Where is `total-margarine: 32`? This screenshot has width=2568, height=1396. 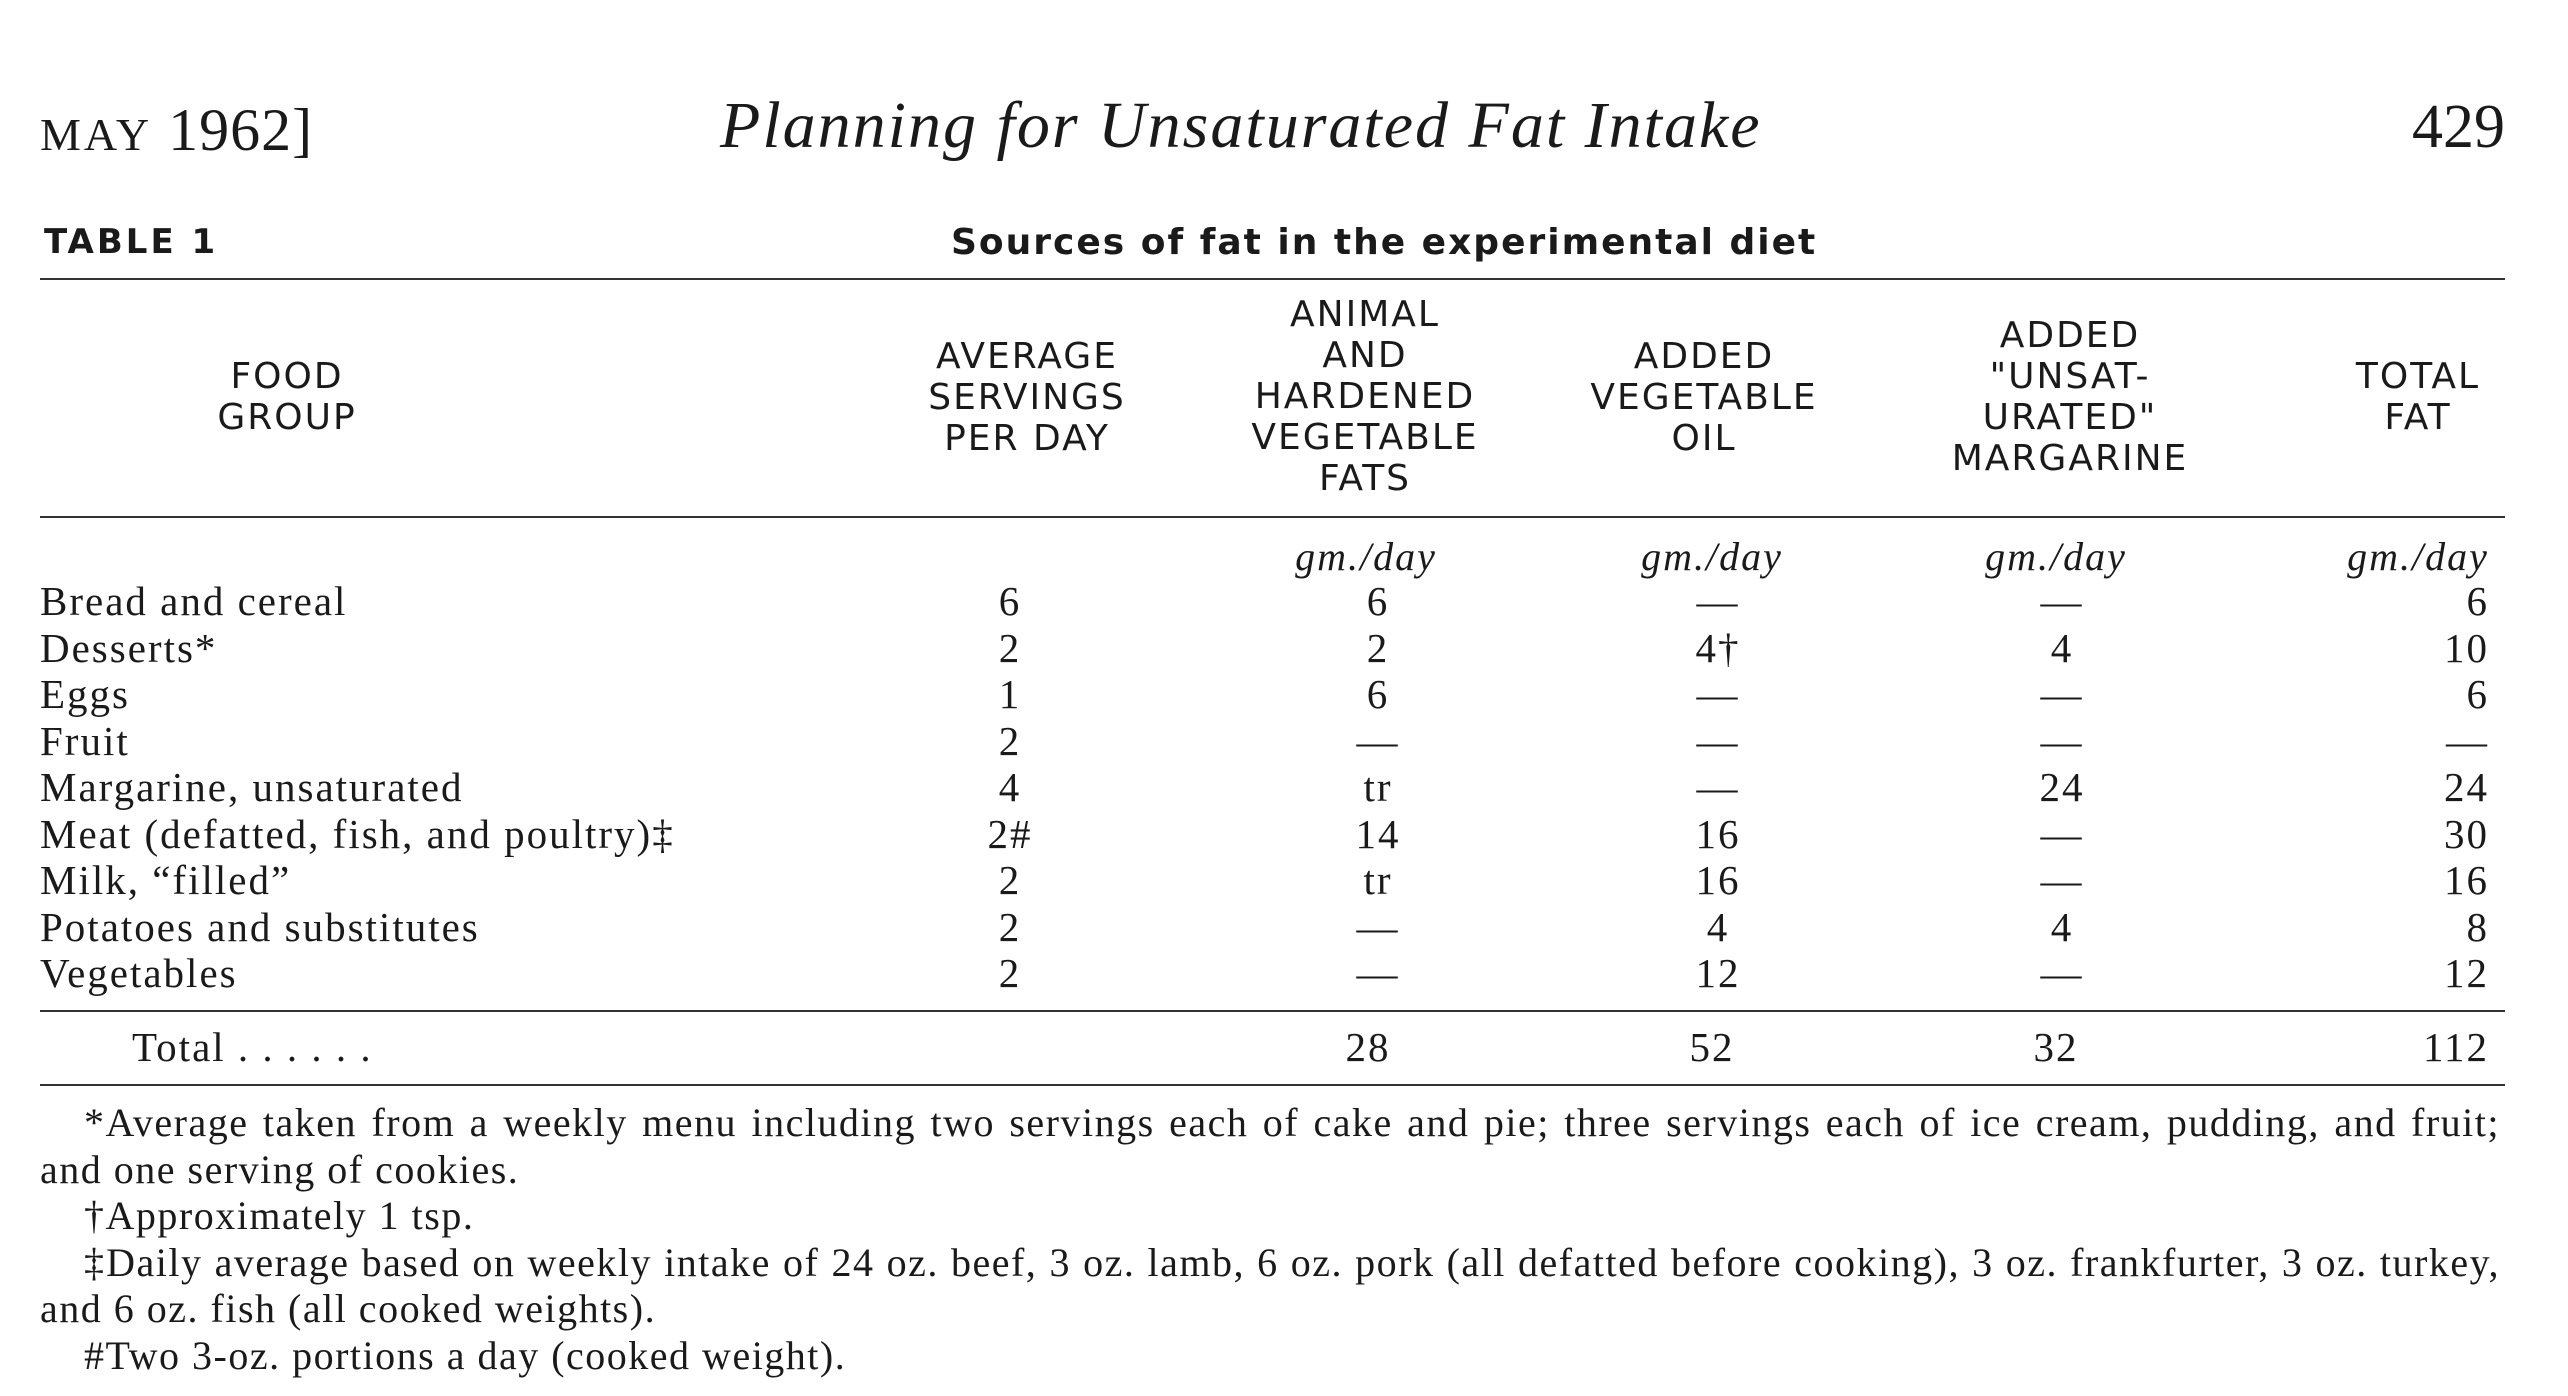 total-margarine: 32 is located at coordinates (2056, 1047).